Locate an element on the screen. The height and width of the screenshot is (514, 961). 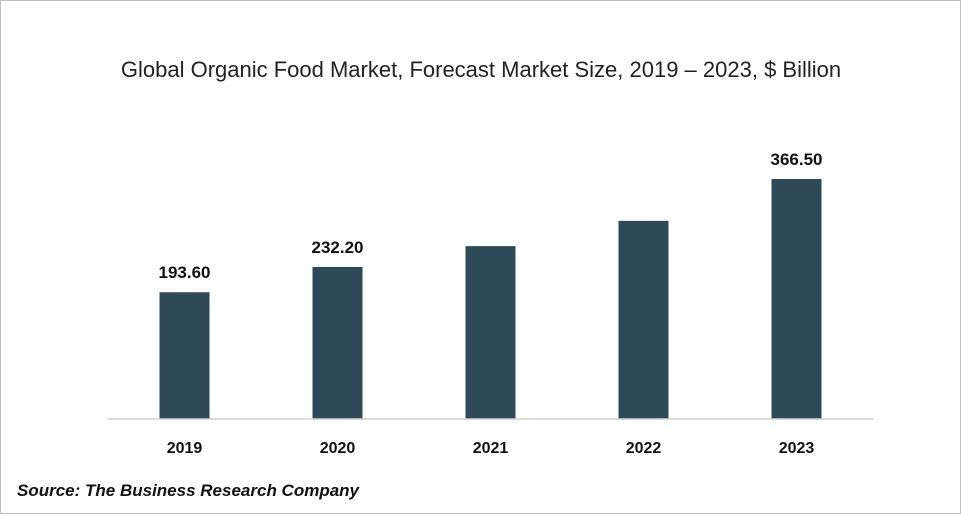
x-tick-label-2021: 2021 is located at coordinates (491, 448).